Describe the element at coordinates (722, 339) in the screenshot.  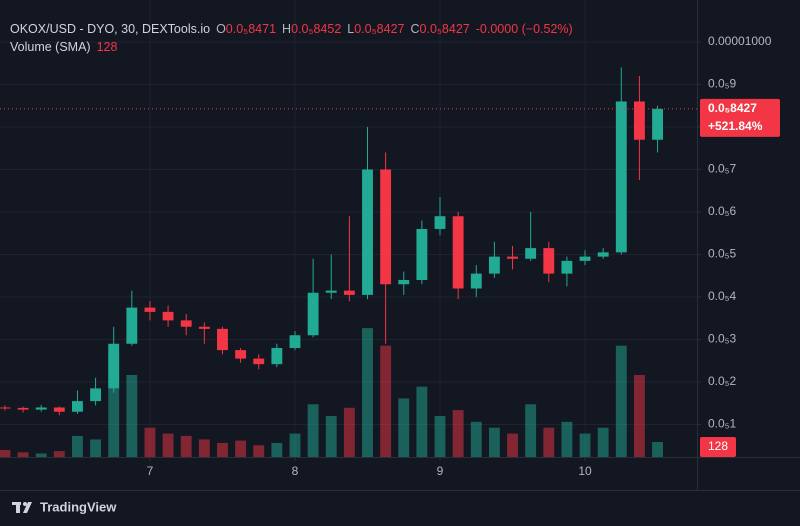
I see `y-tick-label: 0.0₅3` at that location.